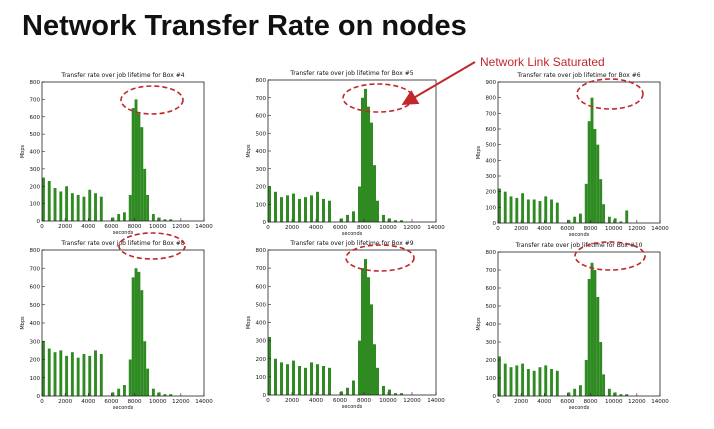 This screenshot has height=429, width=714. What do you see at coordinates (42, 227) in the screenshot?
I see `x-tick-label: 0` at bounding box center [42, 227].